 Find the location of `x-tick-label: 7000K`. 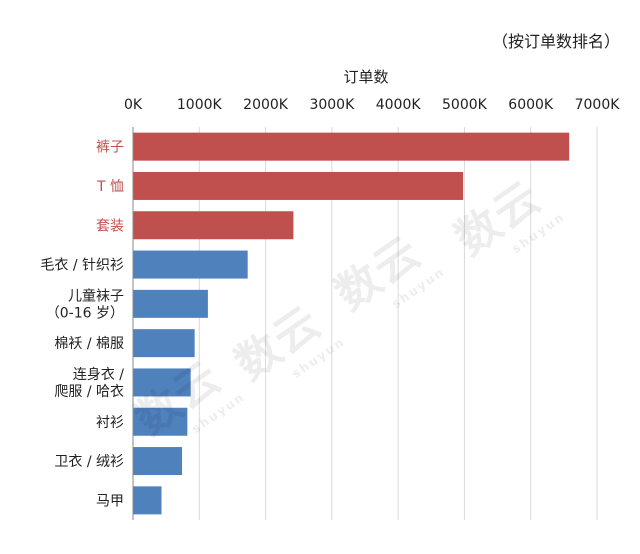

x-tick-label: 7000K is located at coordinates (598, 105).